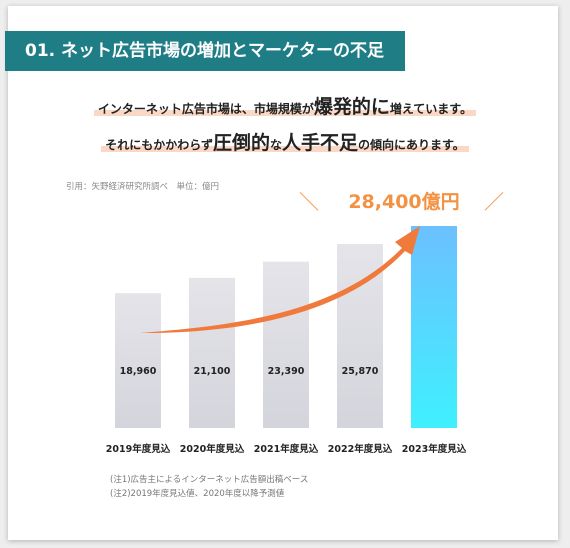 The width and height of the screenshot is (570, 548). I want to click on page-title: 01. ネット広告市場の増加とマーケターの不足, so click(205, 51).